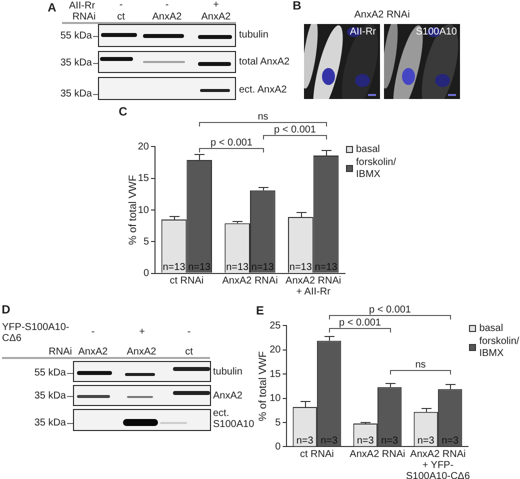  Describe the element at coordinates (420, 364) in the screenshot. I see `annotation: ns` at that location.